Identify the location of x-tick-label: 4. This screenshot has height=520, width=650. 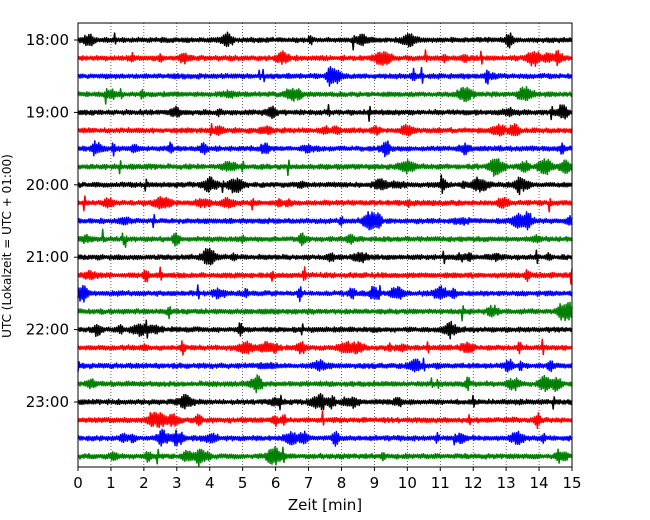
(210, 483).